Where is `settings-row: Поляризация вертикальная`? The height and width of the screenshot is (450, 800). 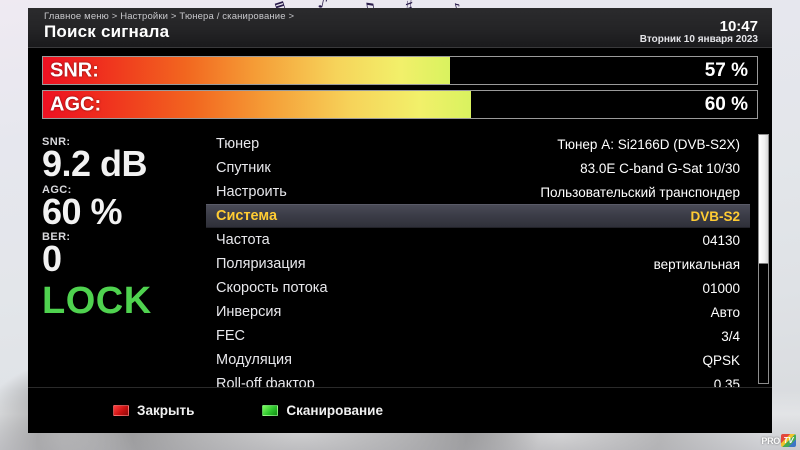
settings-row: Поляризация вертикальная is located at coordinates (478, 264).